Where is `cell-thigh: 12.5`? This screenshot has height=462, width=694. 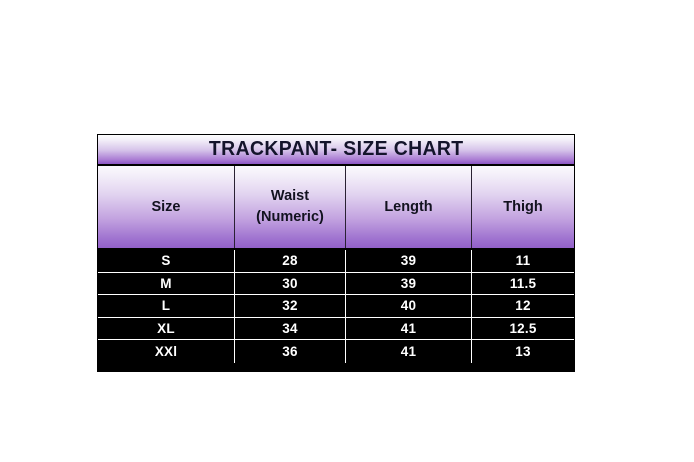
cell-thigh: 12.5 is located at coordinates (523, 329).